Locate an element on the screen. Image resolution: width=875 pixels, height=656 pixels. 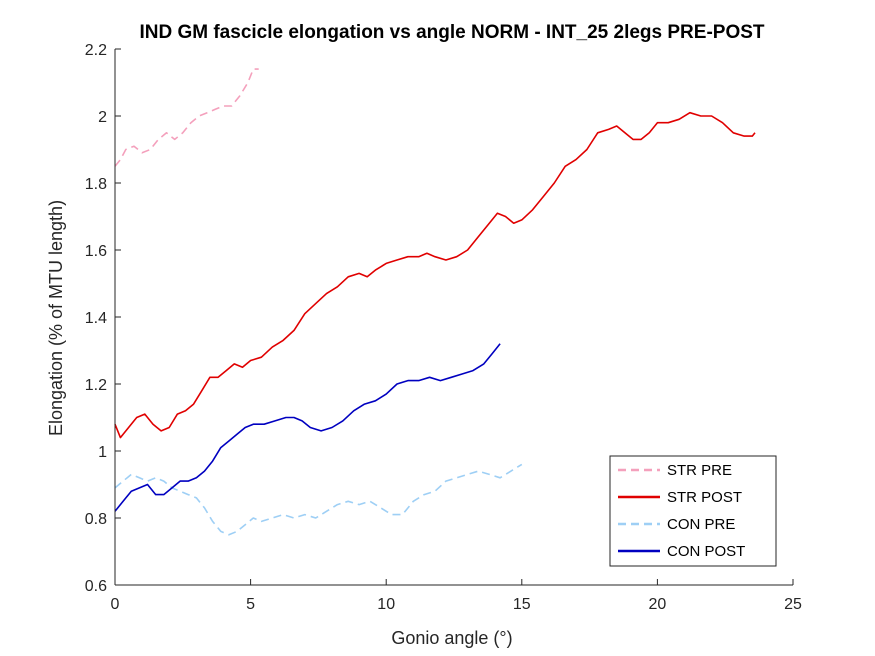
legend-entry-label: CON PRE is located at coordinates (701, 524).